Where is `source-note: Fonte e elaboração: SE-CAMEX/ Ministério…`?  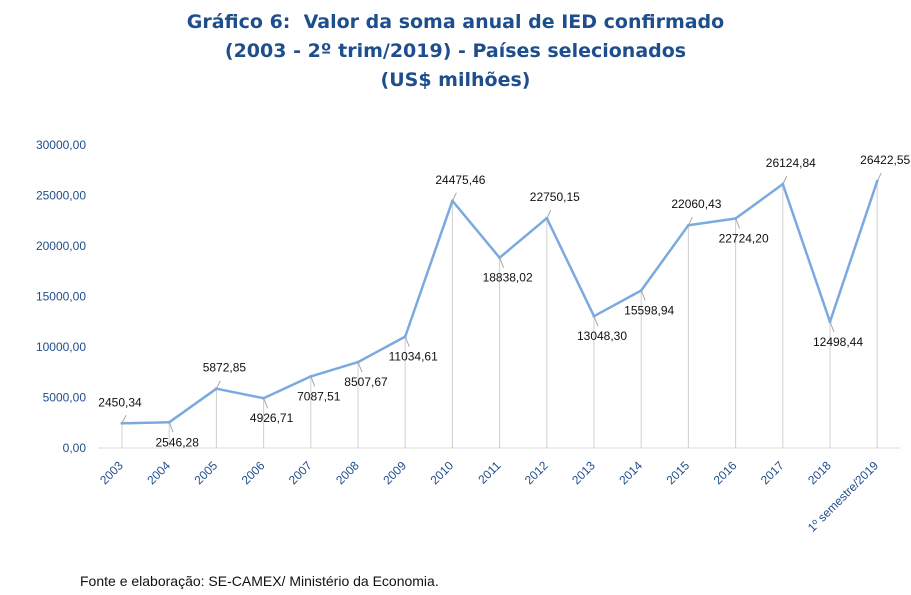
source-note: Fonte e elaboração: SE-CAMEX/ Ministério… is located at coordinates (259, 581).